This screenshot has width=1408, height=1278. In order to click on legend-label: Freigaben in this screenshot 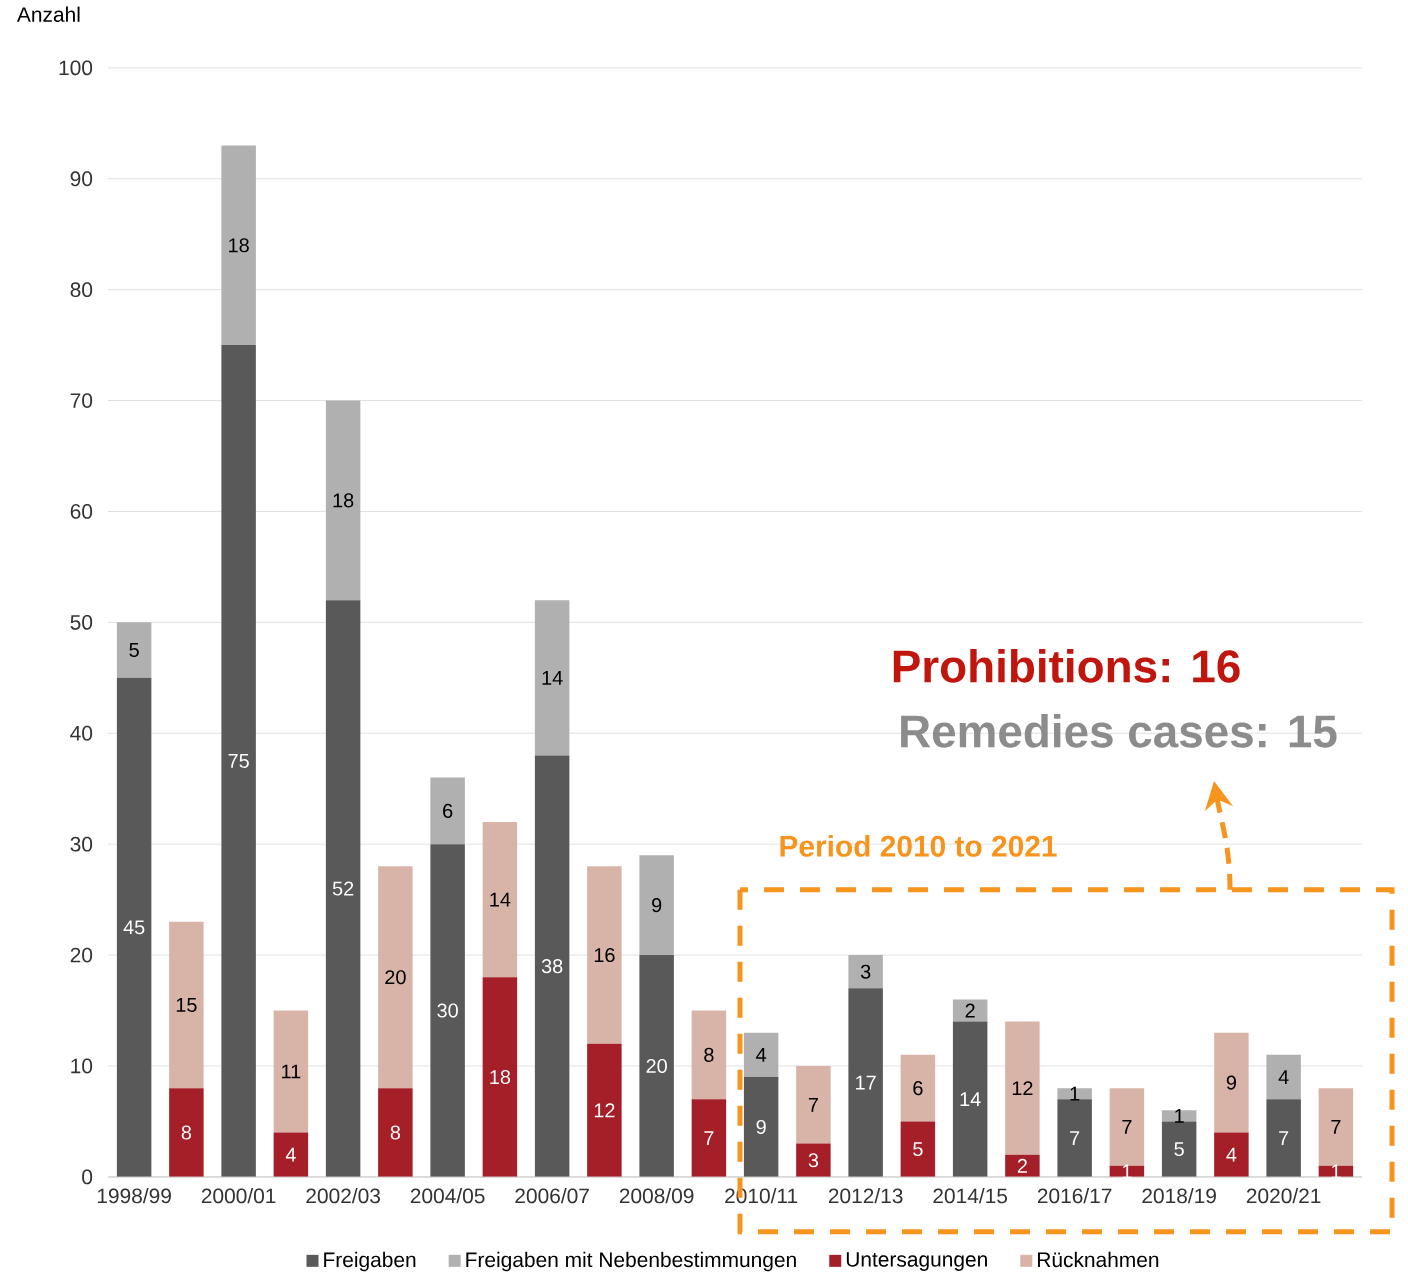, I will do `click(370, 1261)`.